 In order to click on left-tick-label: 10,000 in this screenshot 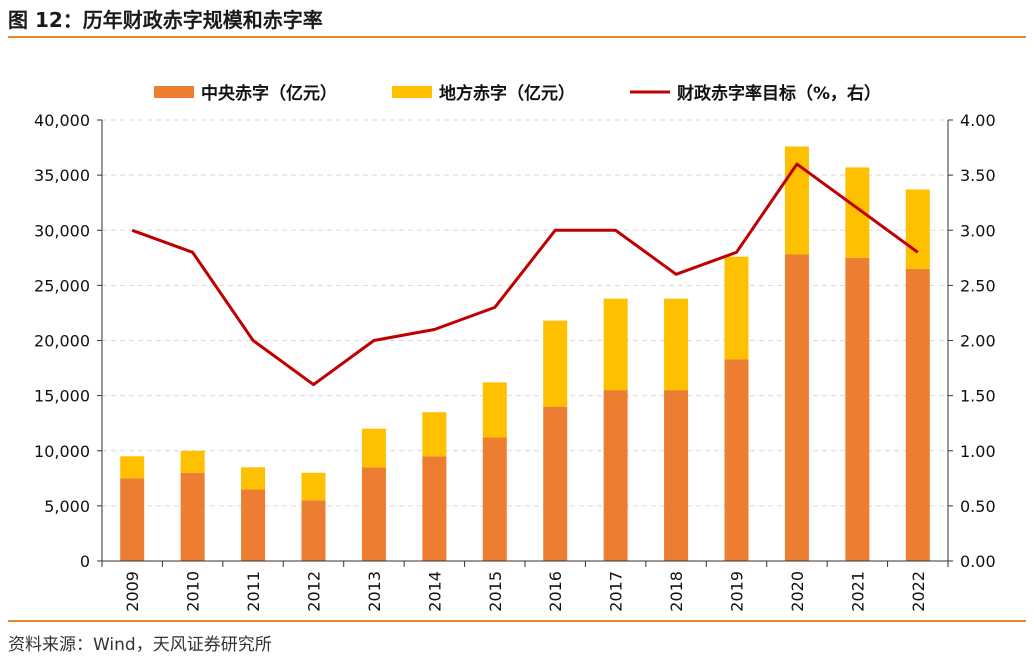, I will do `click(62, 451)`.